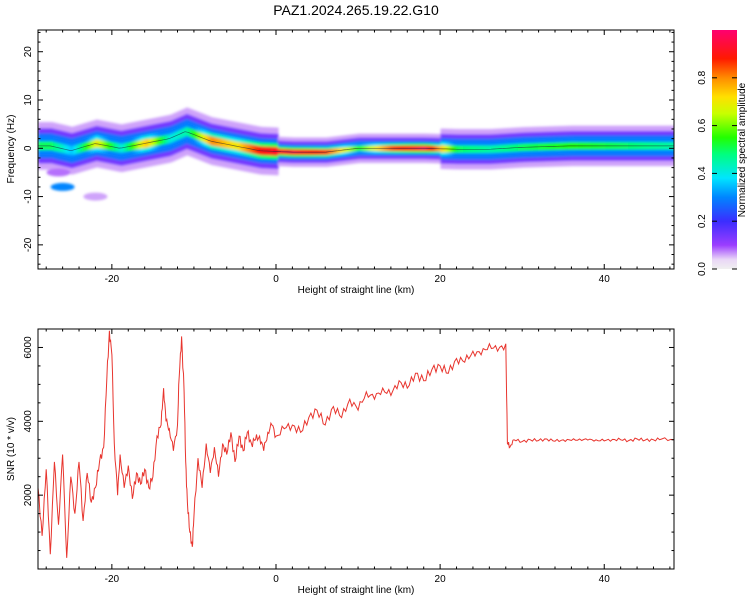  What do you see at coordinates (28, 244) in the screenshot?
I see `spectrogram-ytick-label: -20` at bounding box center [28, 244].